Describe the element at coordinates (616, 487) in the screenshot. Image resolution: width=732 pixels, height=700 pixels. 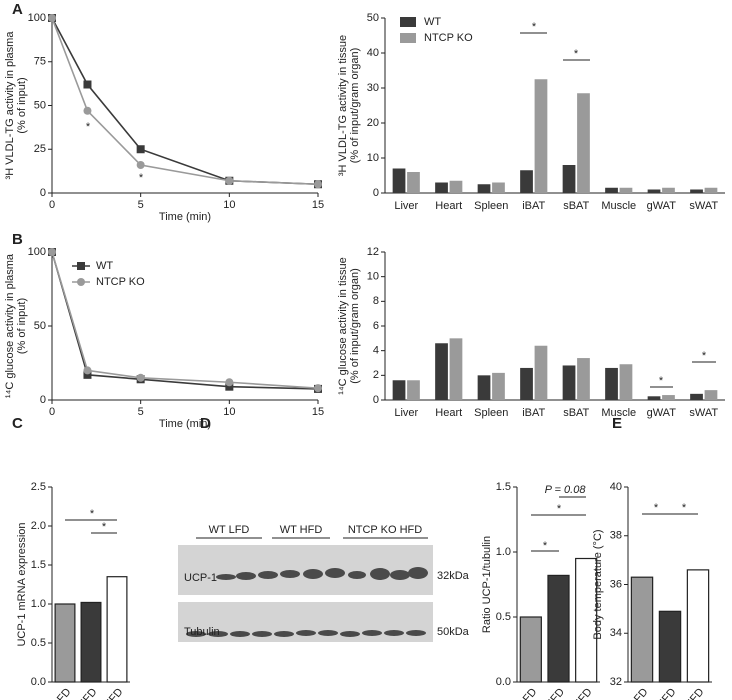
I see `y-tick-label: 40` at that location.